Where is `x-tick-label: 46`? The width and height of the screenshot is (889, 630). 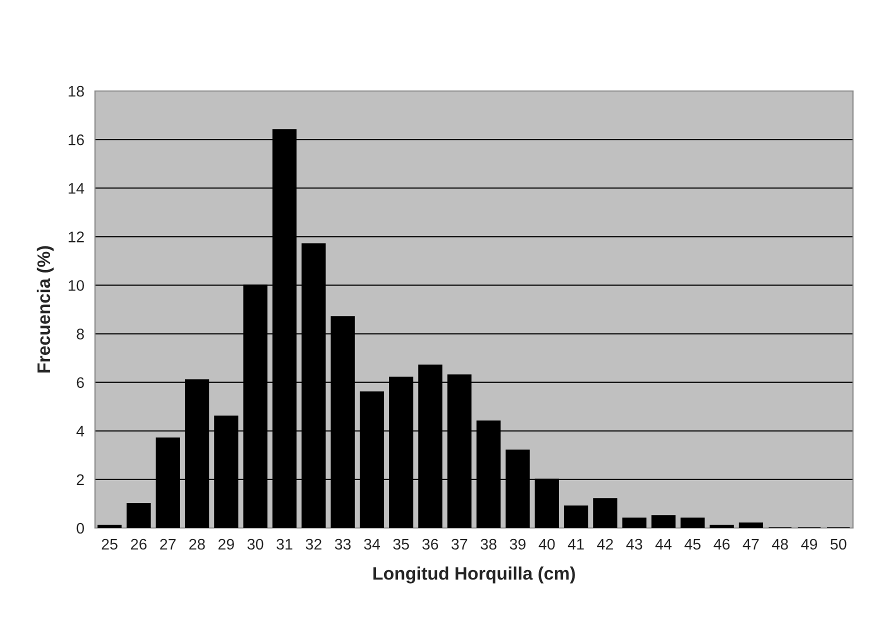
x-tick-label: 46 is located at coordinates (722, 544).